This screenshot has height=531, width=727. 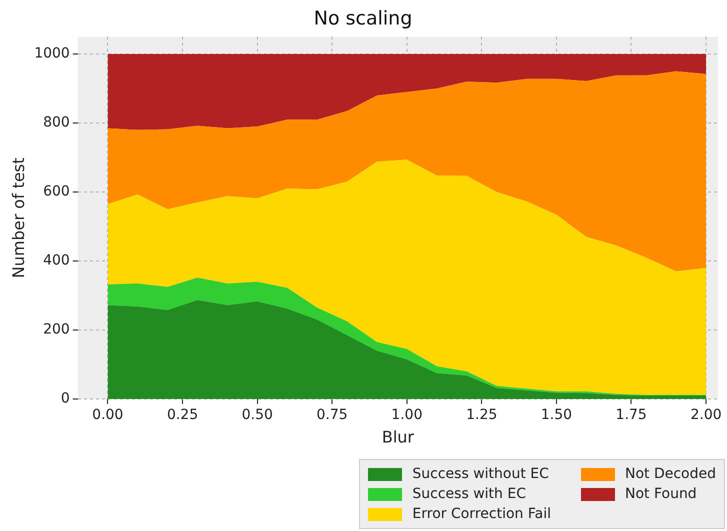 I want to click on y-tick-label: 800, so click(x=56, y=122).